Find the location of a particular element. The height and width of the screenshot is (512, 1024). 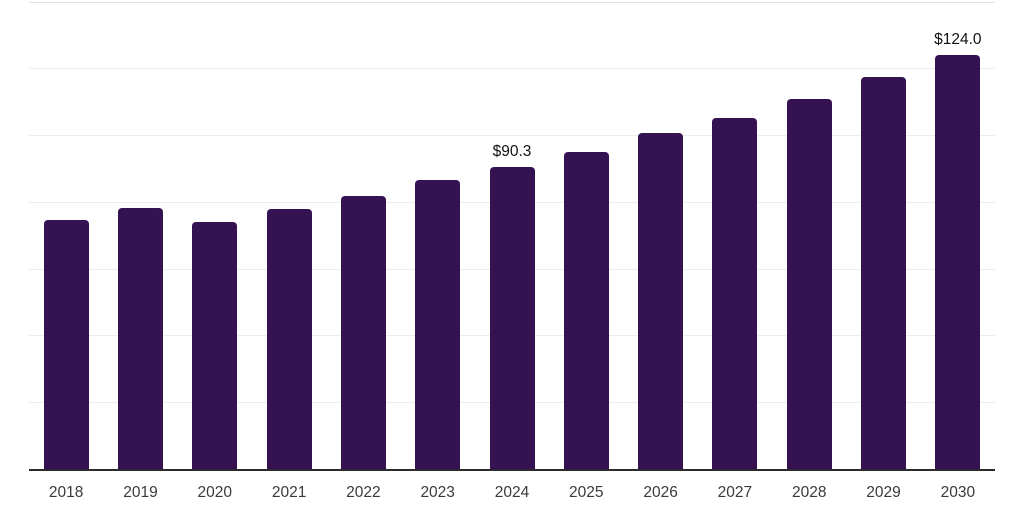

bar-2024 is located at coordinates (512, 318).